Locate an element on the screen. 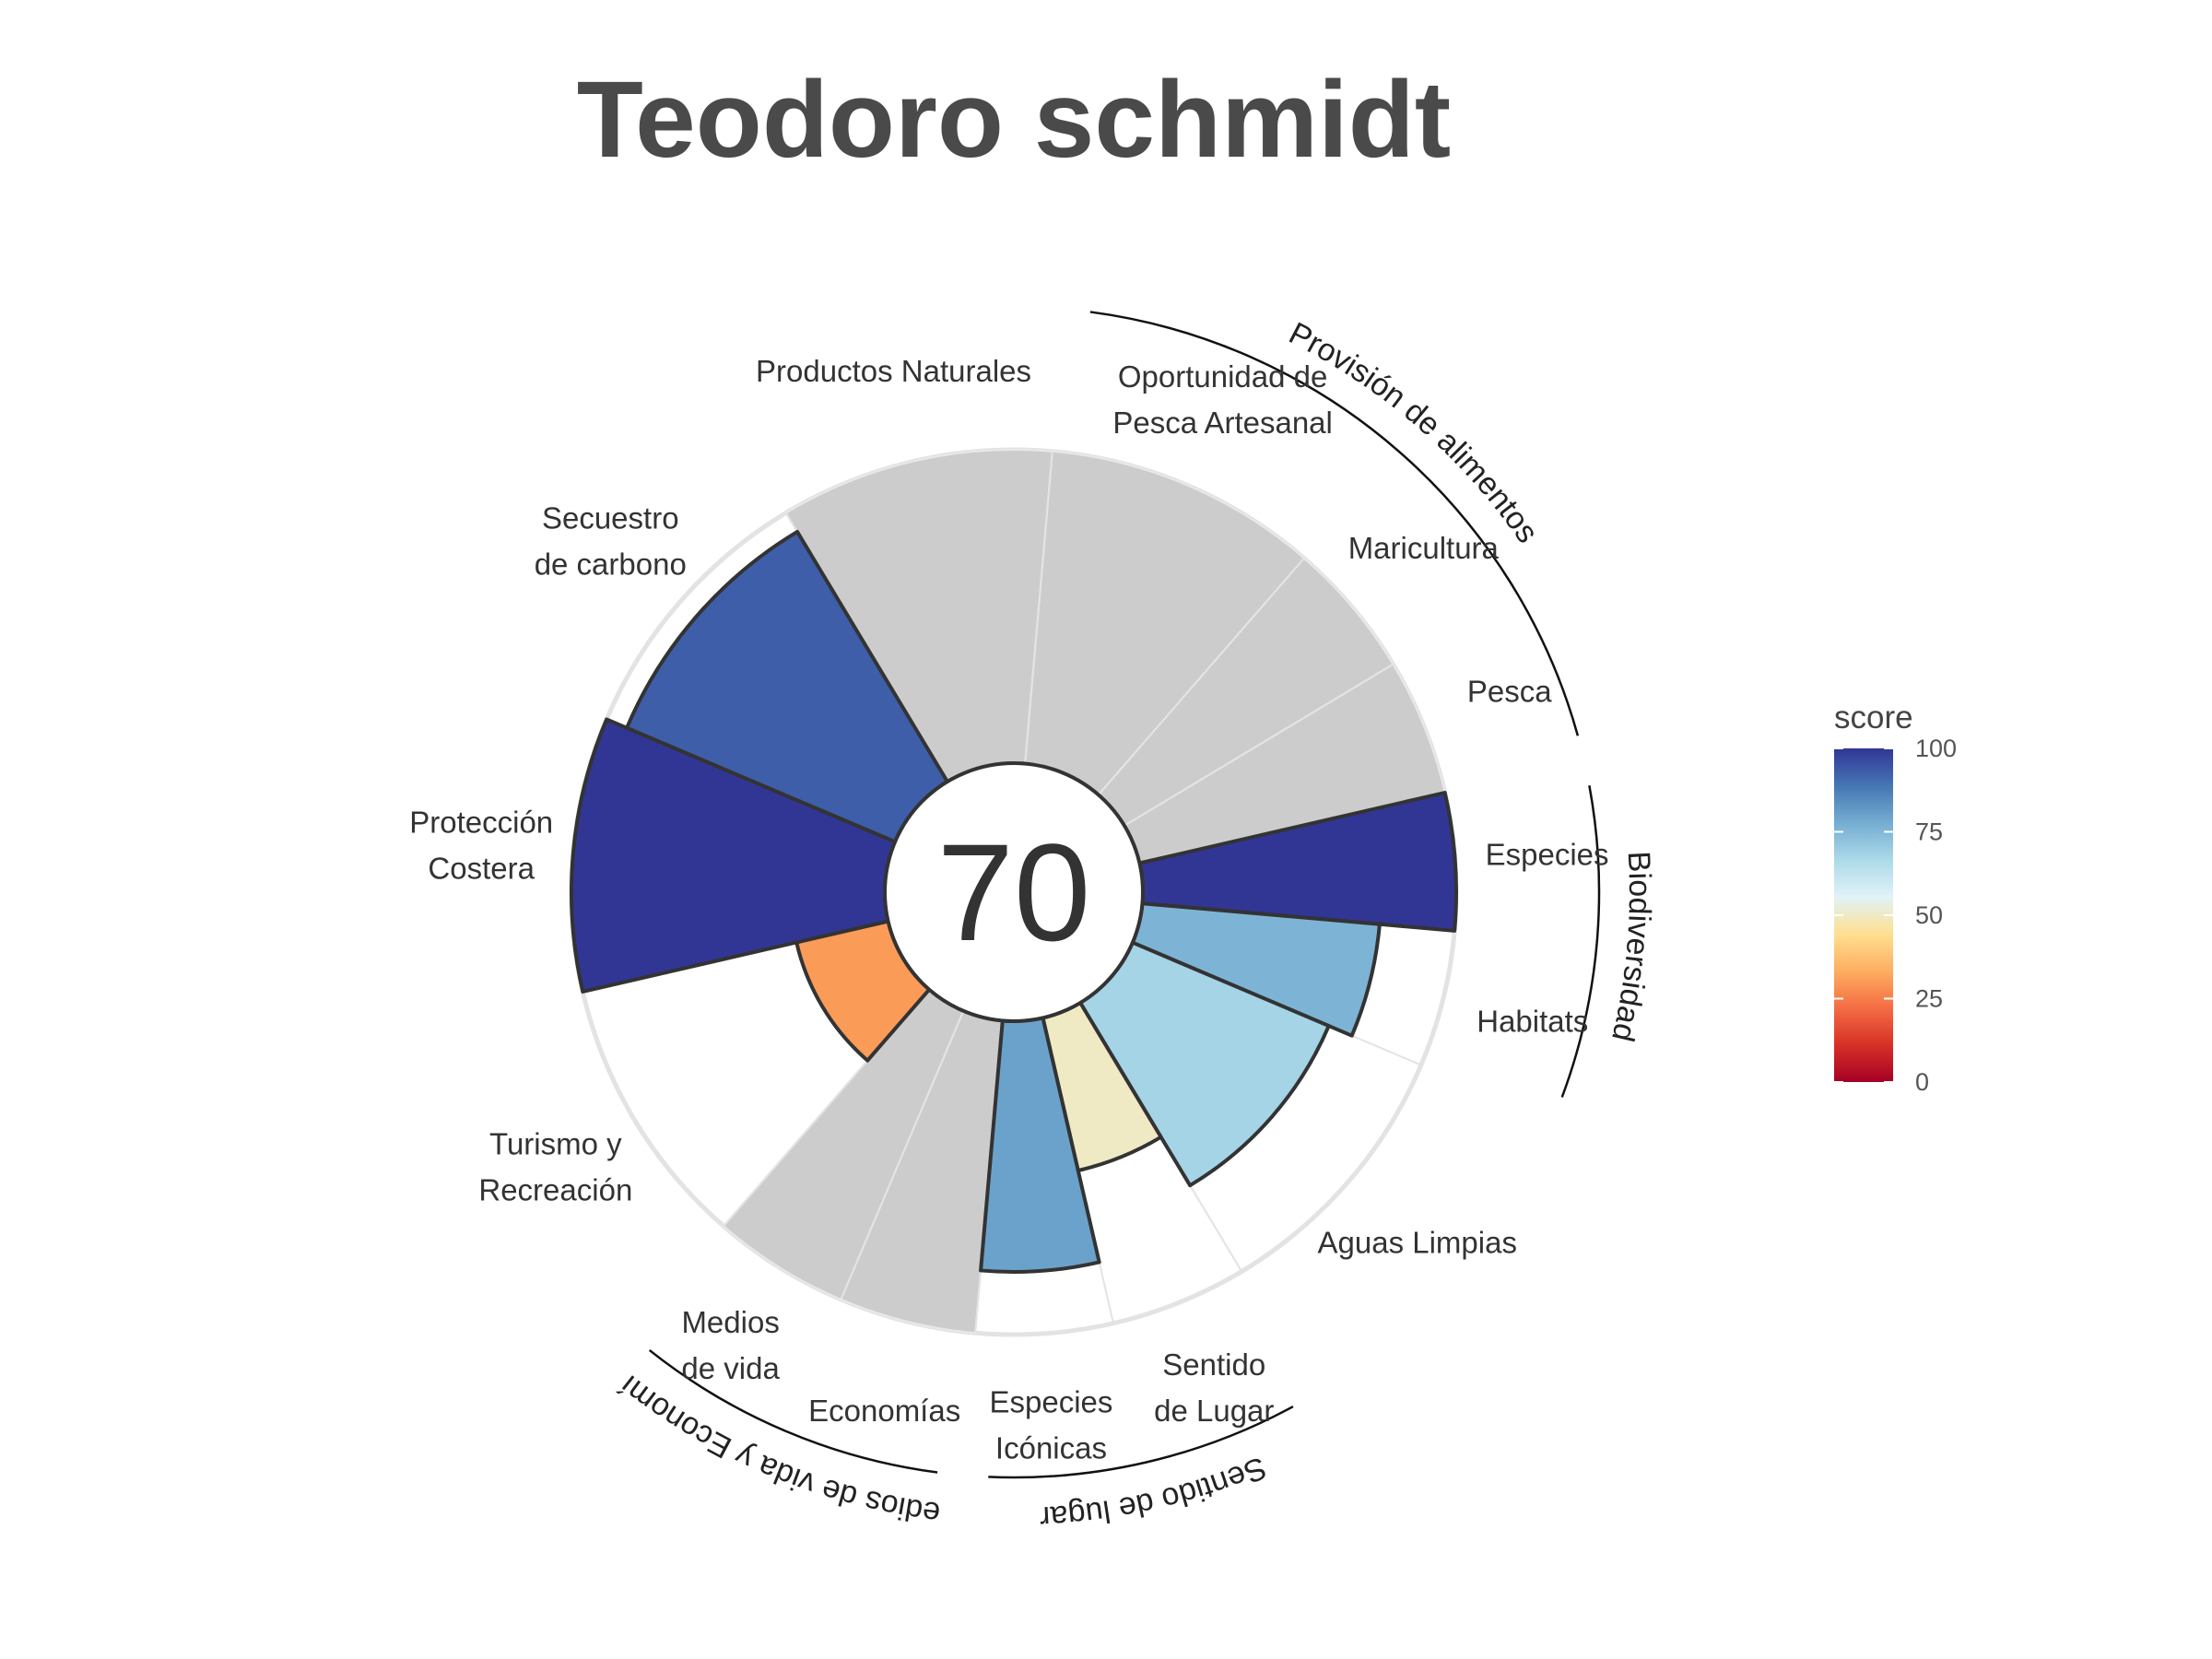 This screenshot has width=2212, height=1659. legend-tick-label: 50 is located at coordinates (1929, 915).